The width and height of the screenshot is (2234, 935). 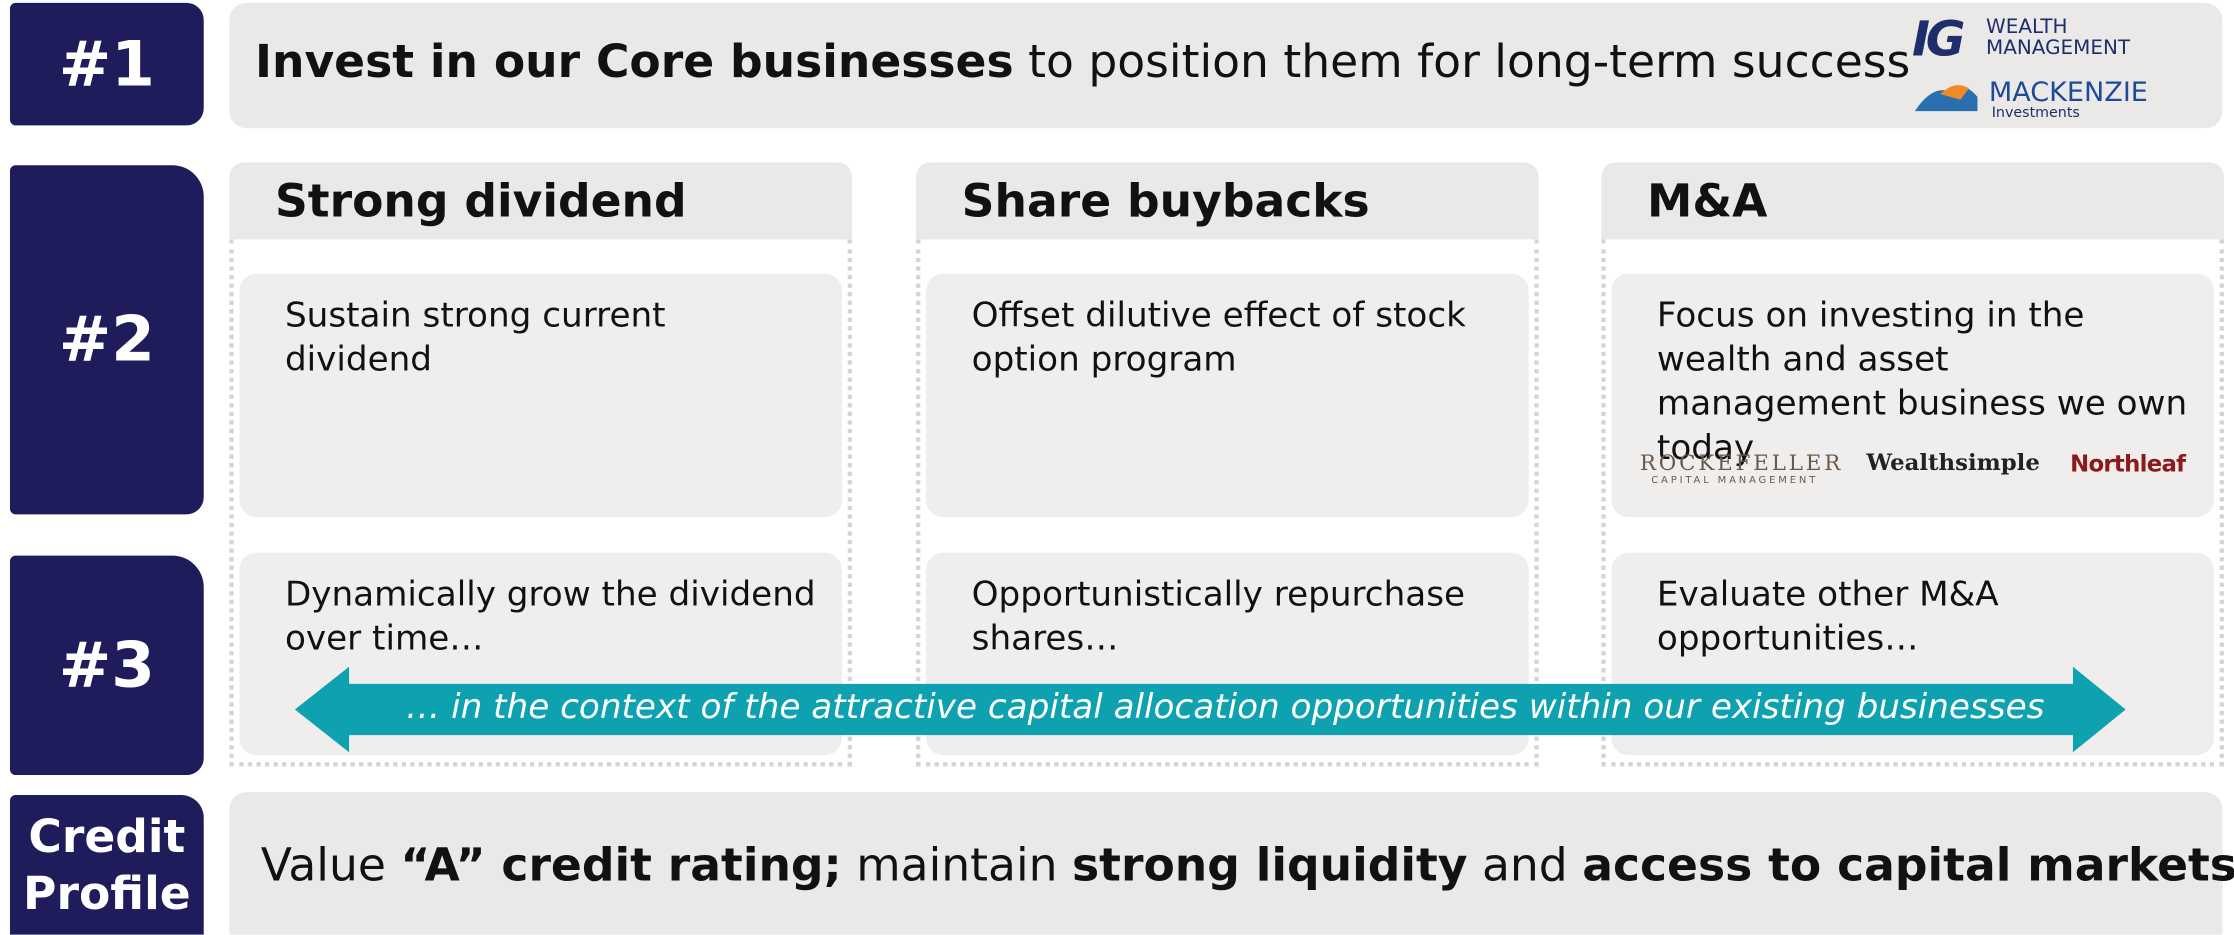 What do you see at coordinates (1270, 864) in the screenshot?
I see `credit-bold: strong liquidity` at bounding box center [1270, 864].